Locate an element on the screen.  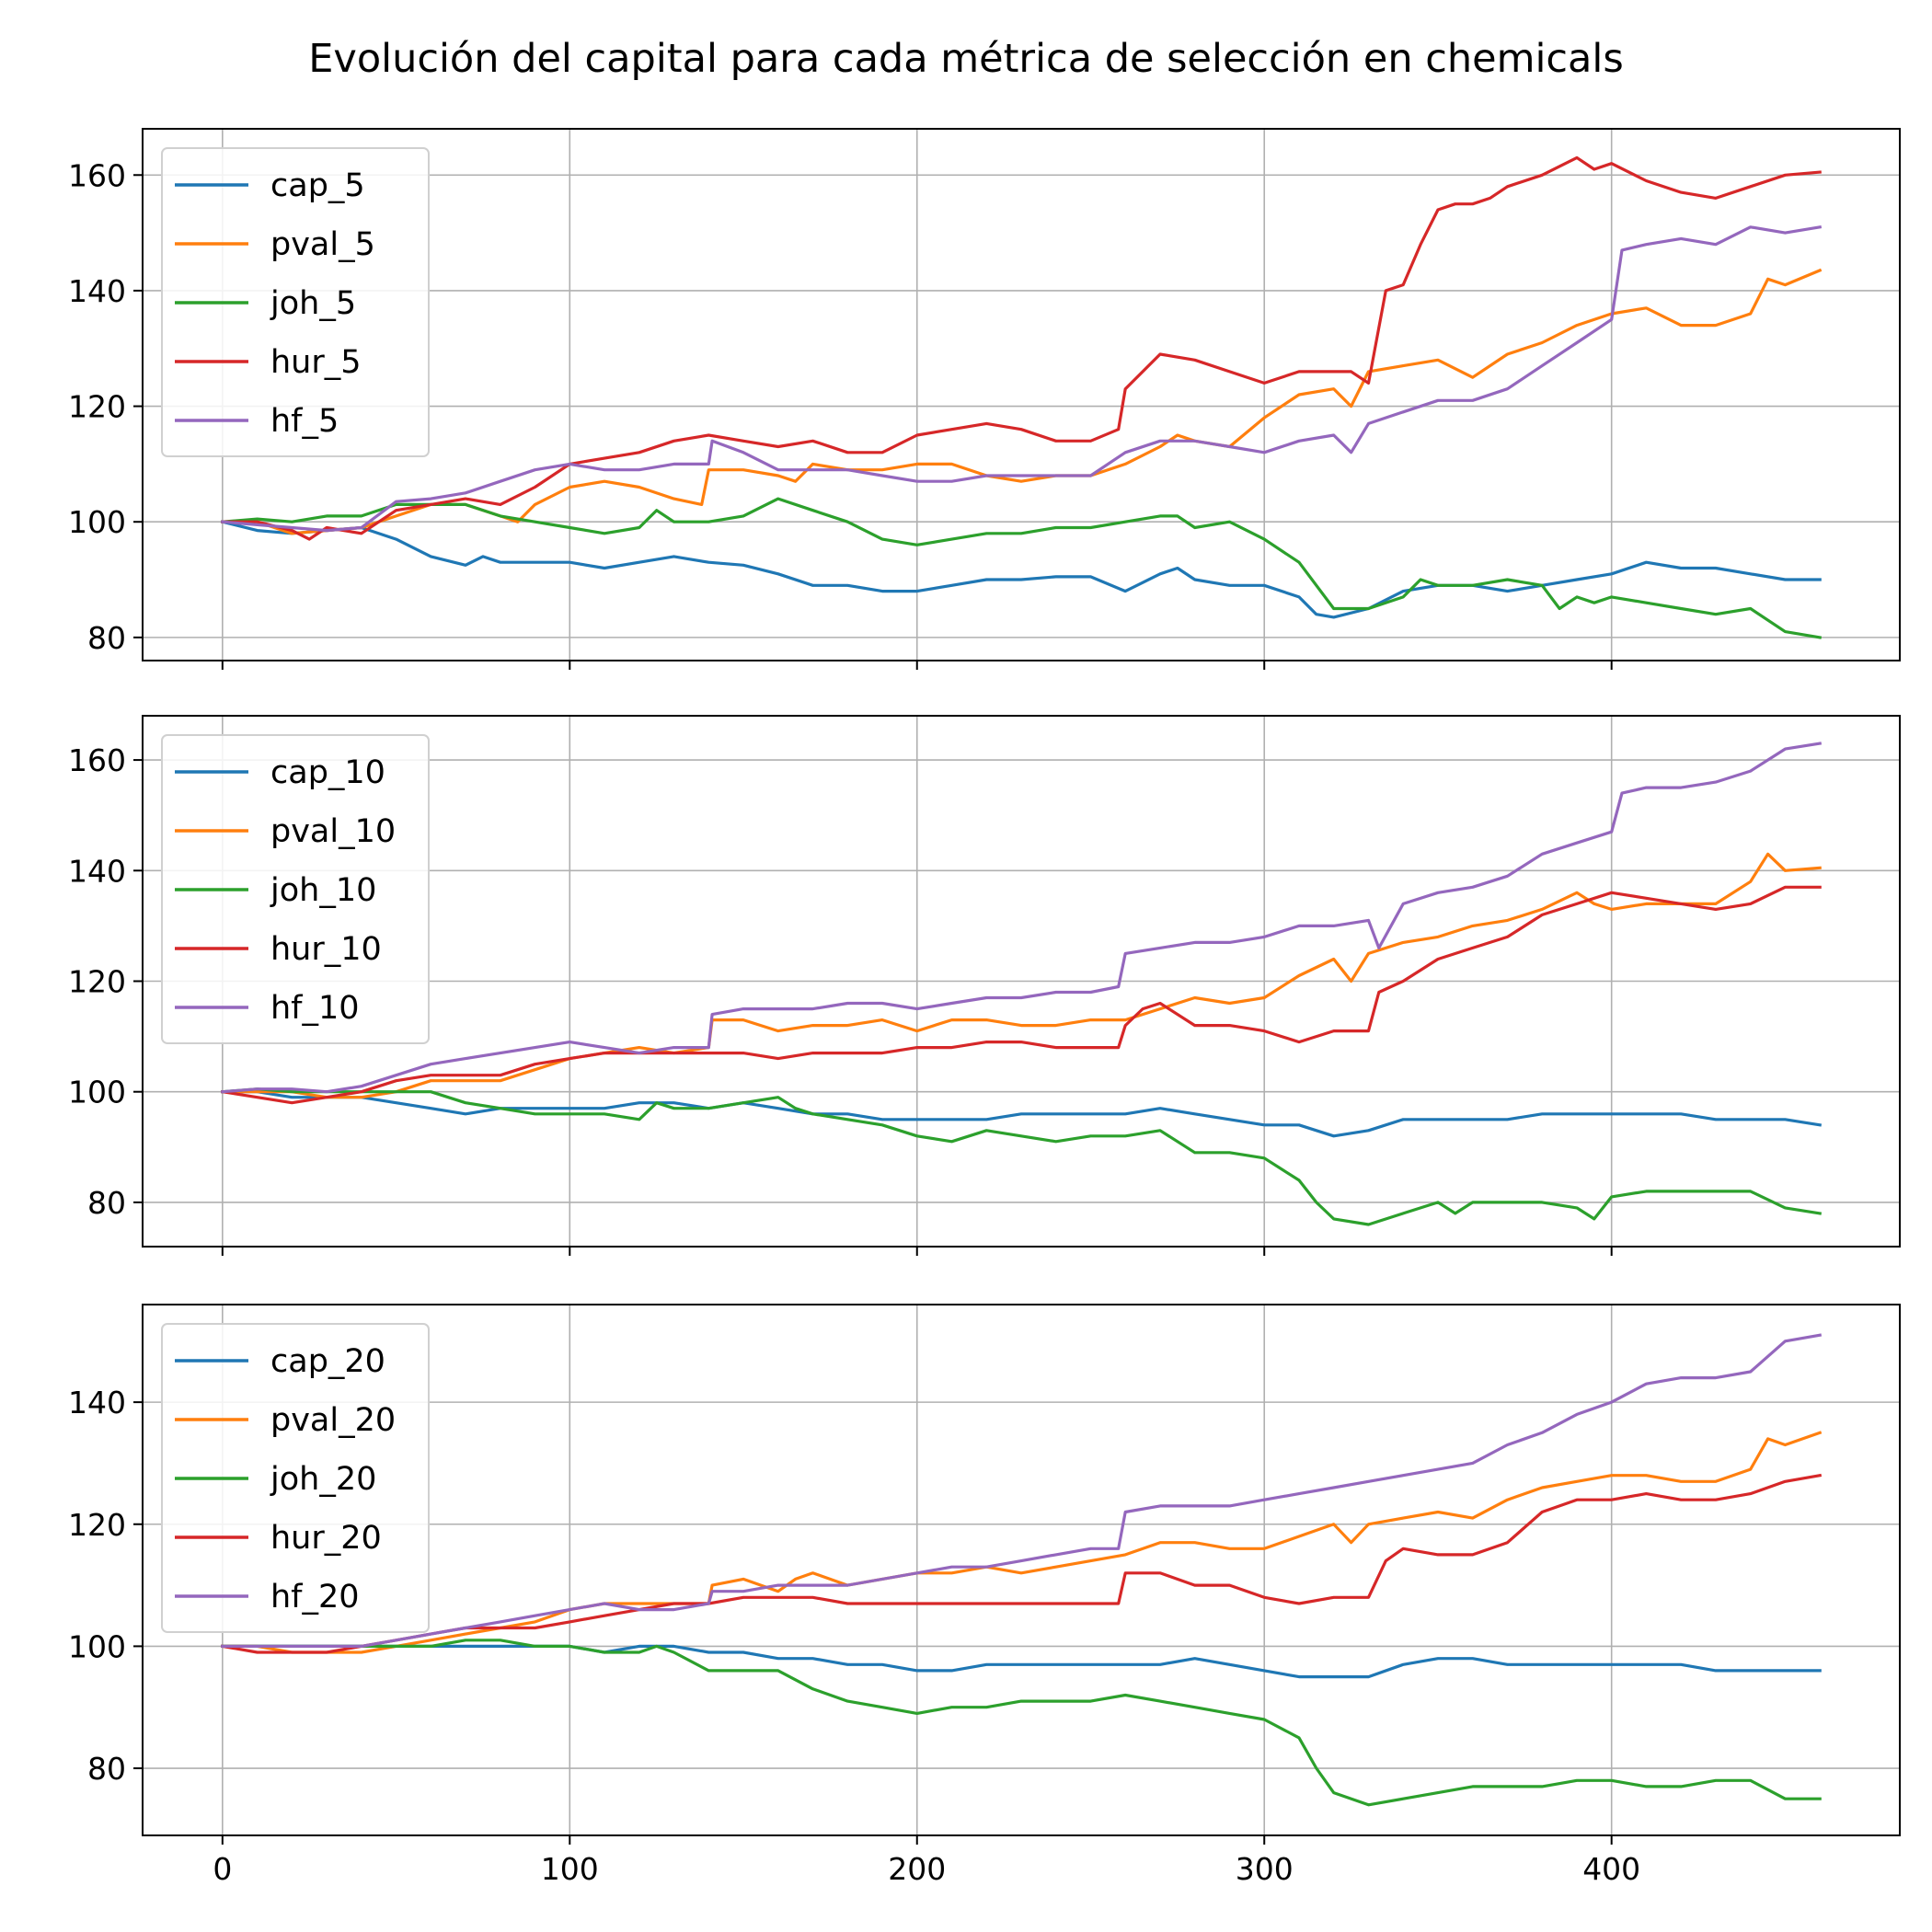
x-tick-label: 300 is located at coordinates (1265, 1869).